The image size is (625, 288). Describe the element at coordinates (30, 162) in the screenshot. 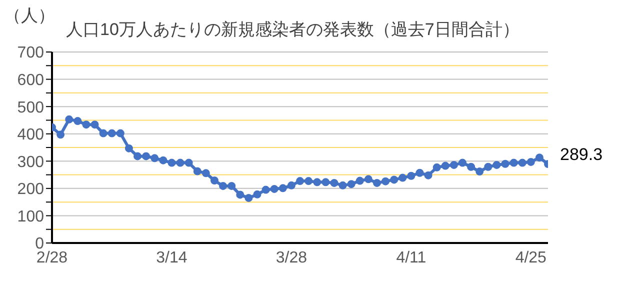

I see `y-tick-label: 300` at that location.